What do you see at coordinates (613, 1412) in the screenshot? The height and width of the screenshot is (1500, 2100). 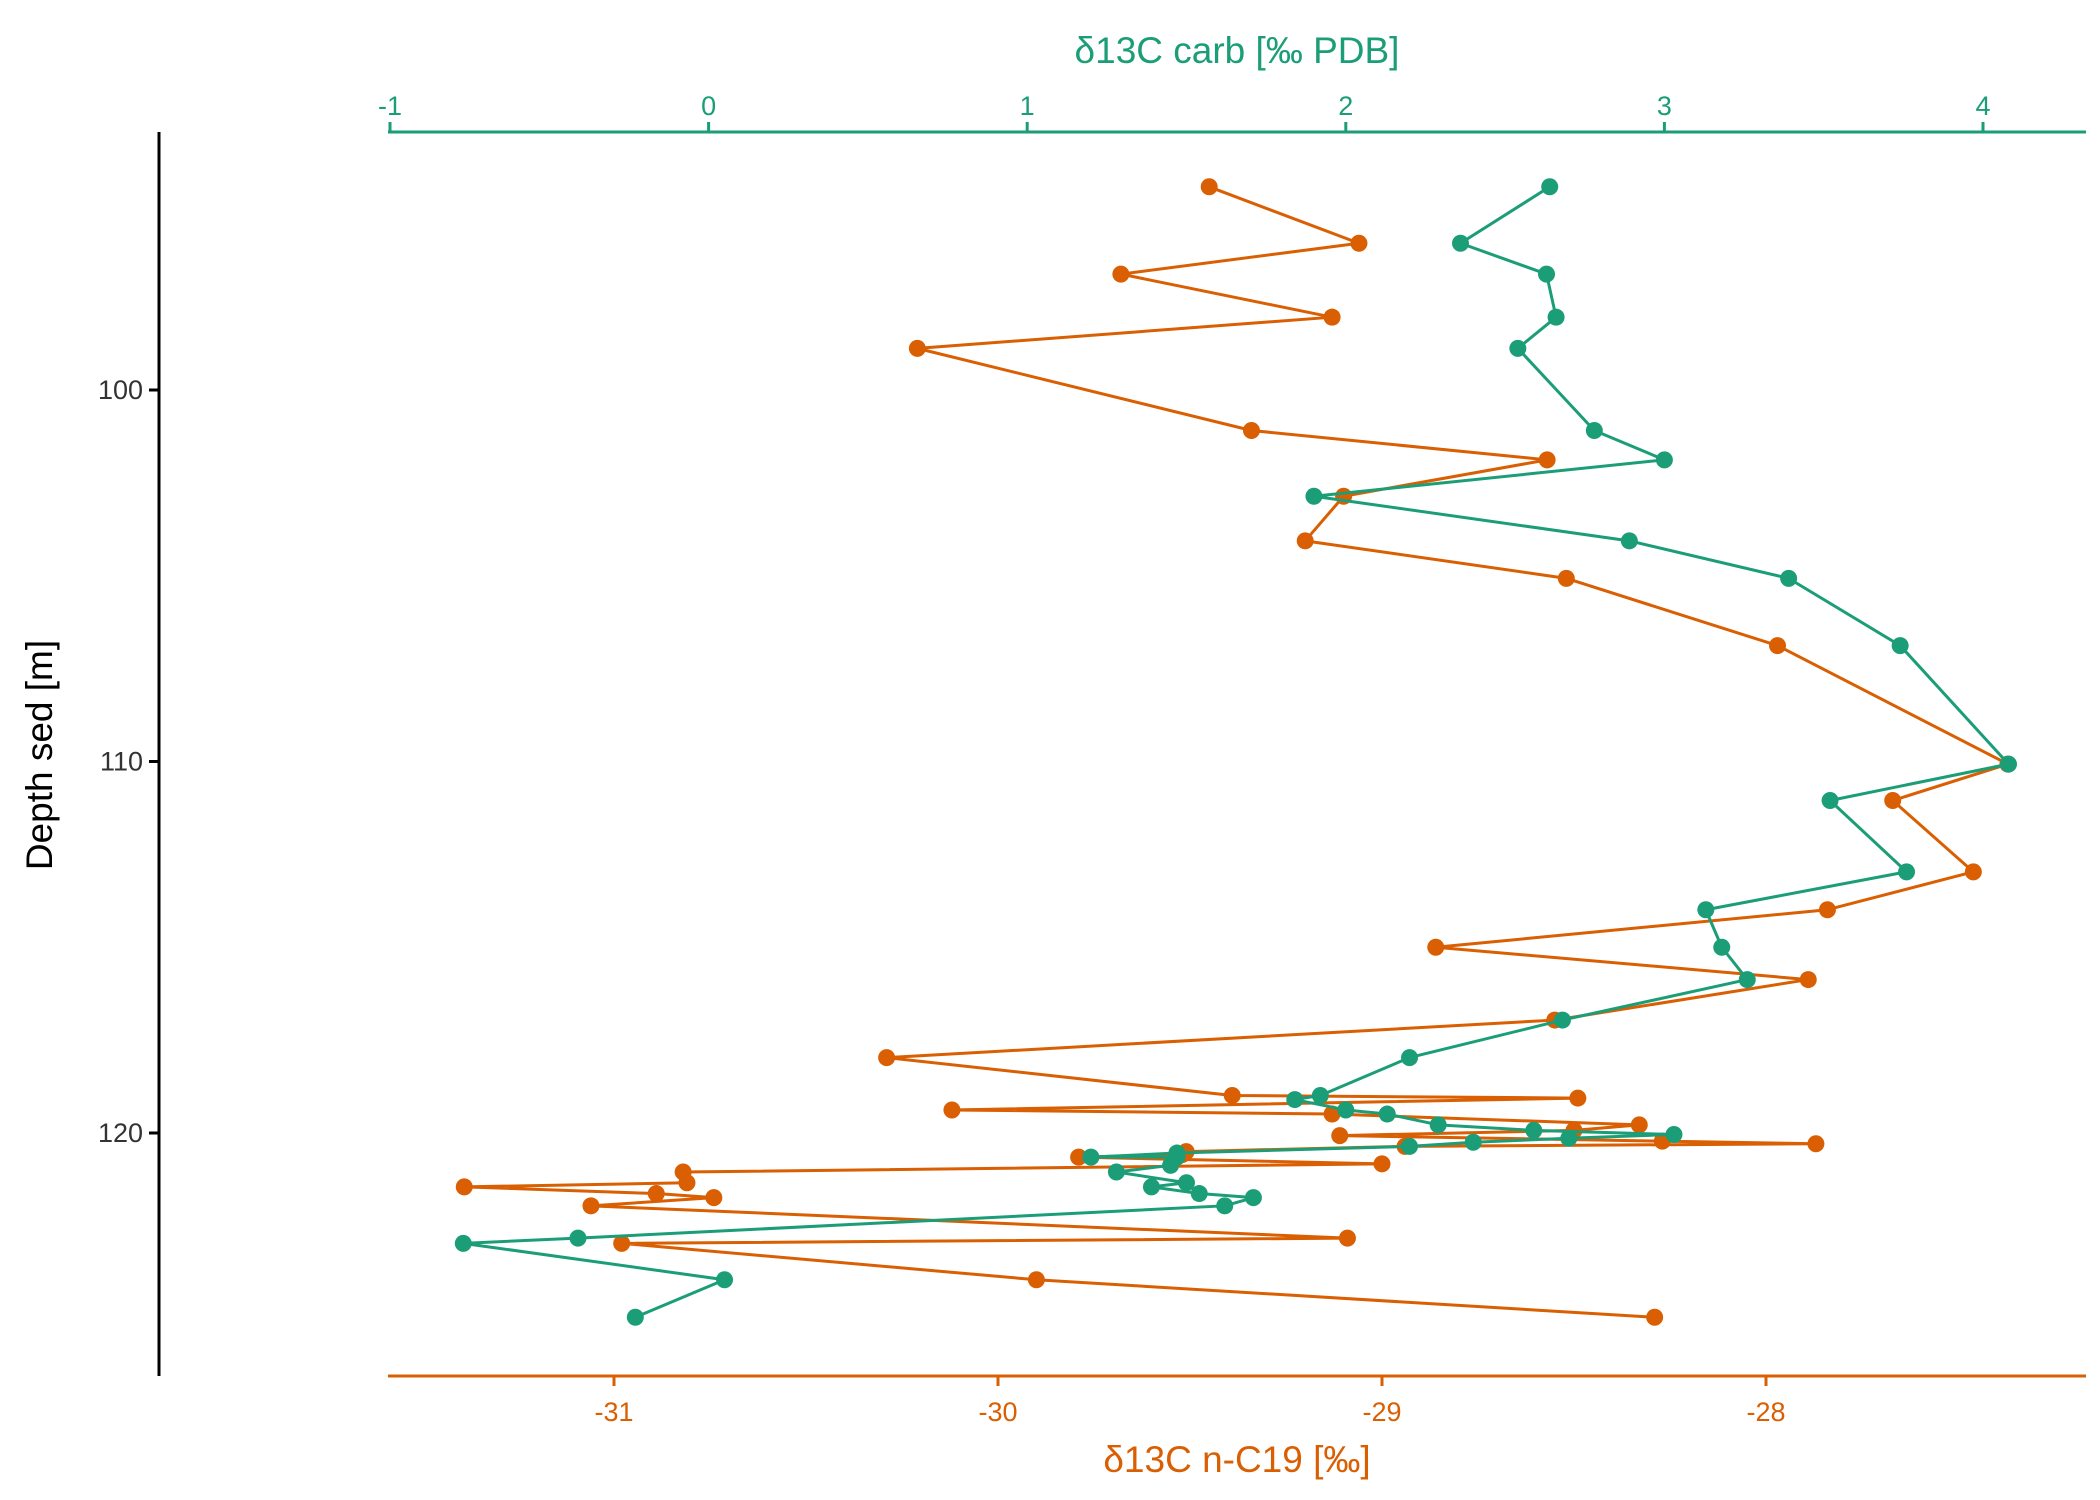 I see `x-bottom-tick-label: -31` at bounding box center [613, 1412].